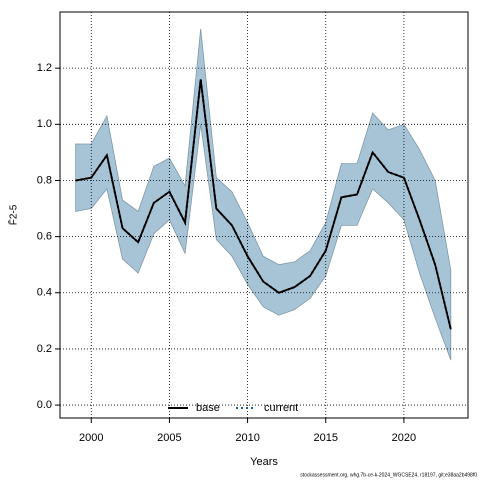 Image resolution: width=480 pixels, height=485 pixels. Describe the element at coordinates (404, 438) in the screenshot. I see `x-tick-label: 2020` at that location.